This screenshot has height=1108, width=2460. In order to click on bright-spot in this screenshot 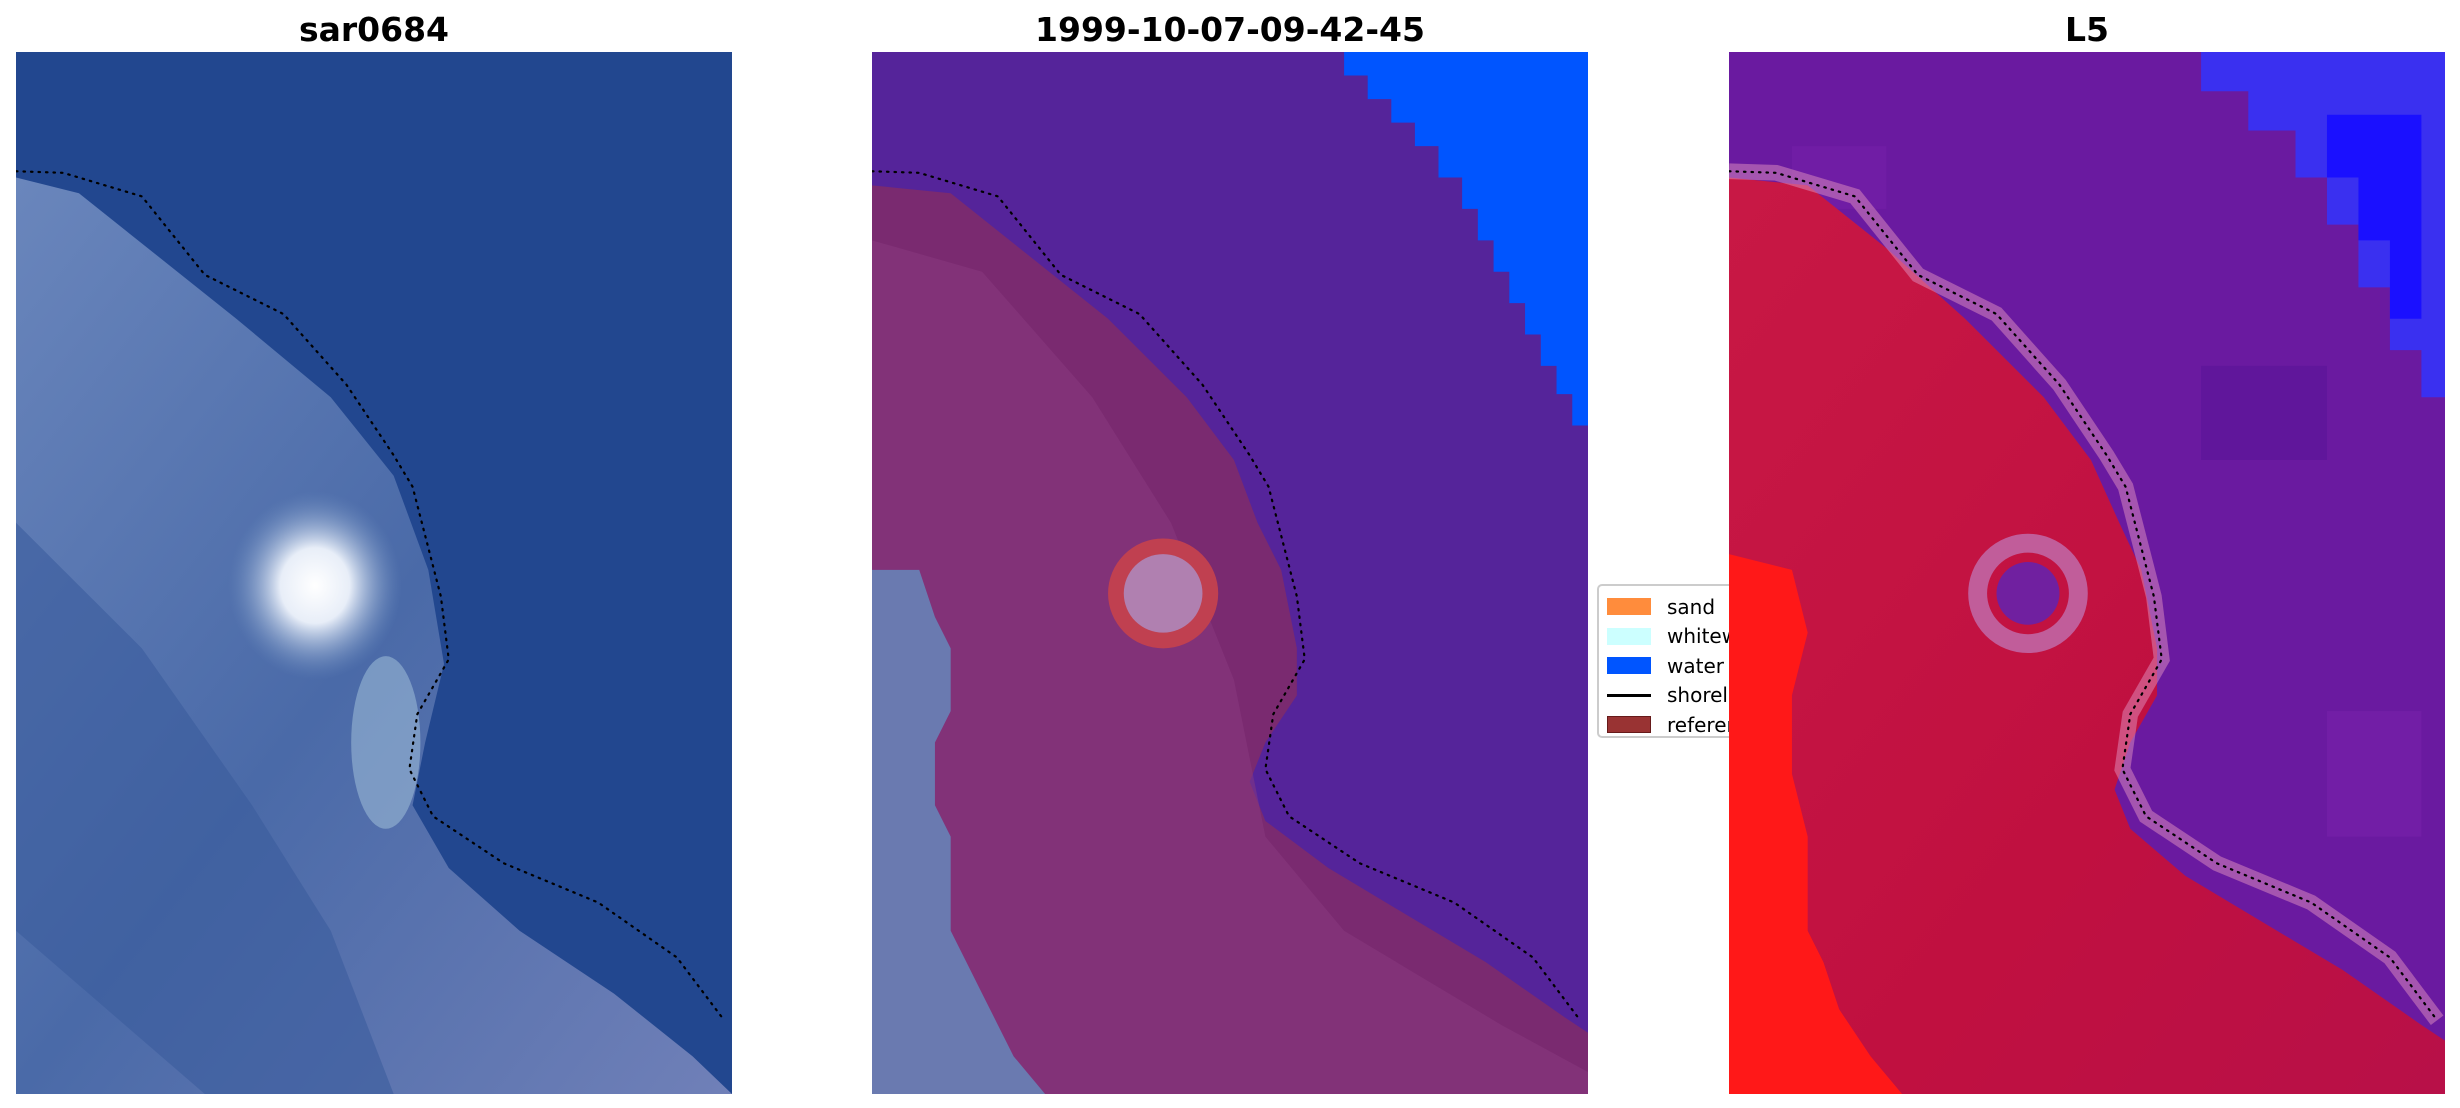, I will do `click(315, 585)`.